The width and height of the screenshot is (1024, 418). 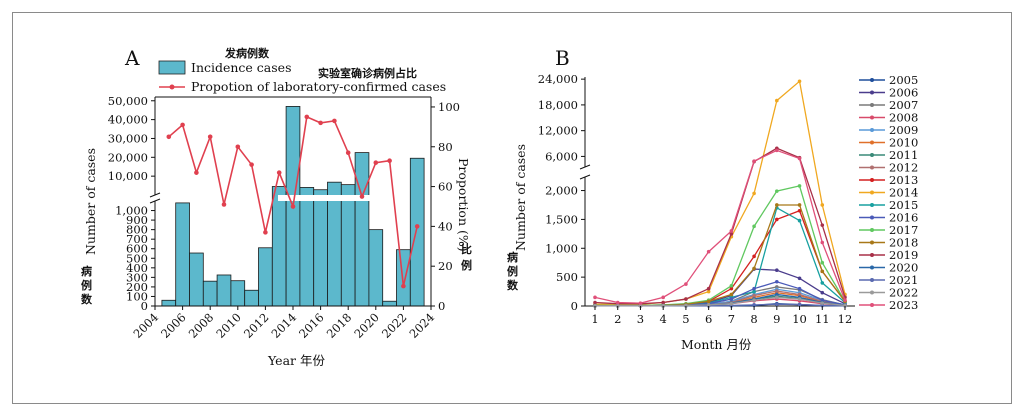 What do you see at coordinates (731, 319) in the screenshot?
I see `b-x-tick-label: 7` at bounding box center [731, 319].